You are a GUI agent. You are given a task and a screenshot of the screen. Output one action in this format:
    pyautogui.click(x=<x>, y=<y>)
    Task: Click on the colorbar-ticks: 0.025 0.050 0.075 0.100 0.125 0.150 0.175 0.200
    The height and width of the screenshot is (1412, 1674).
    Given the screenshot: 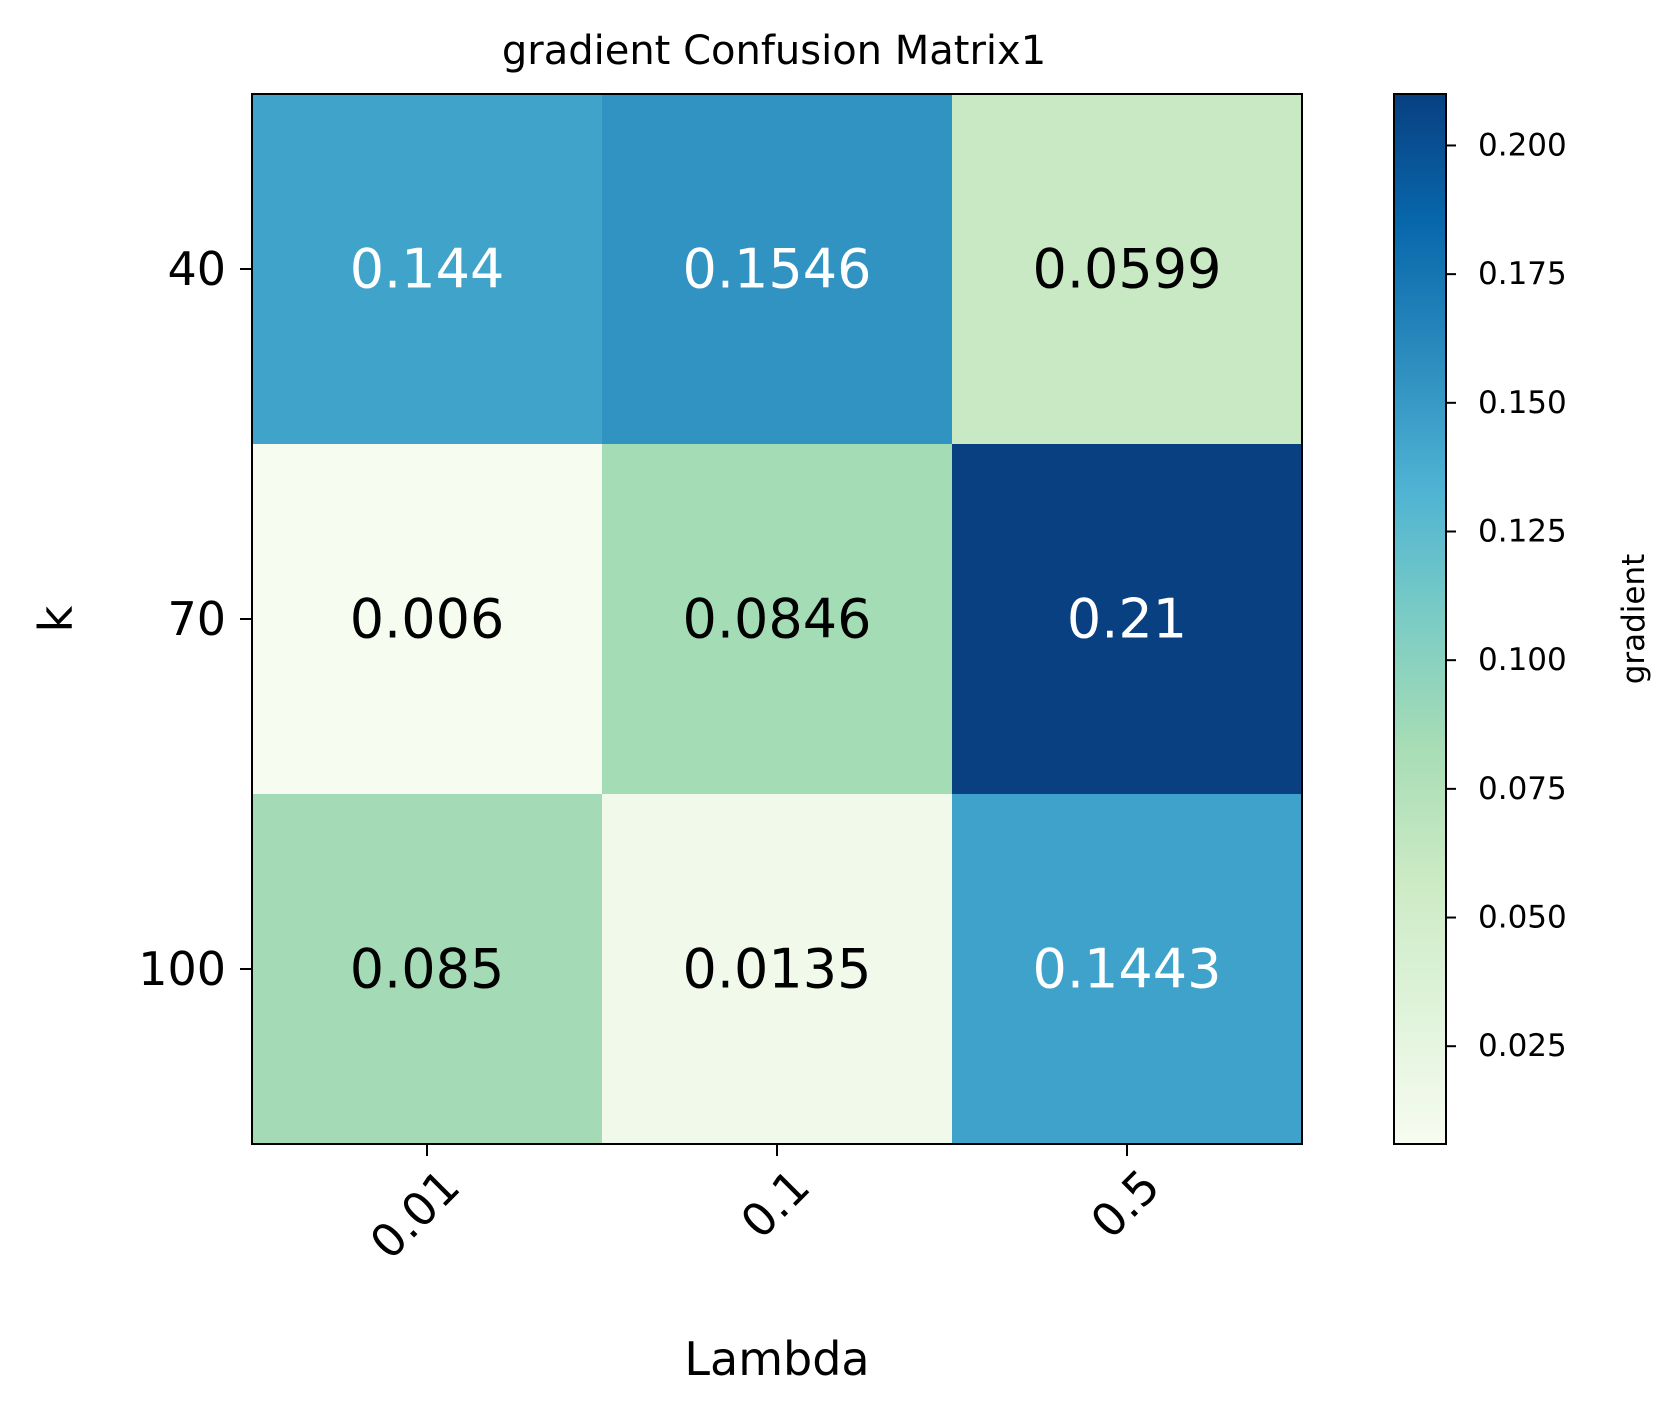 What is the action you would take?
    pyautogui.click(x=1506, y=595)
    